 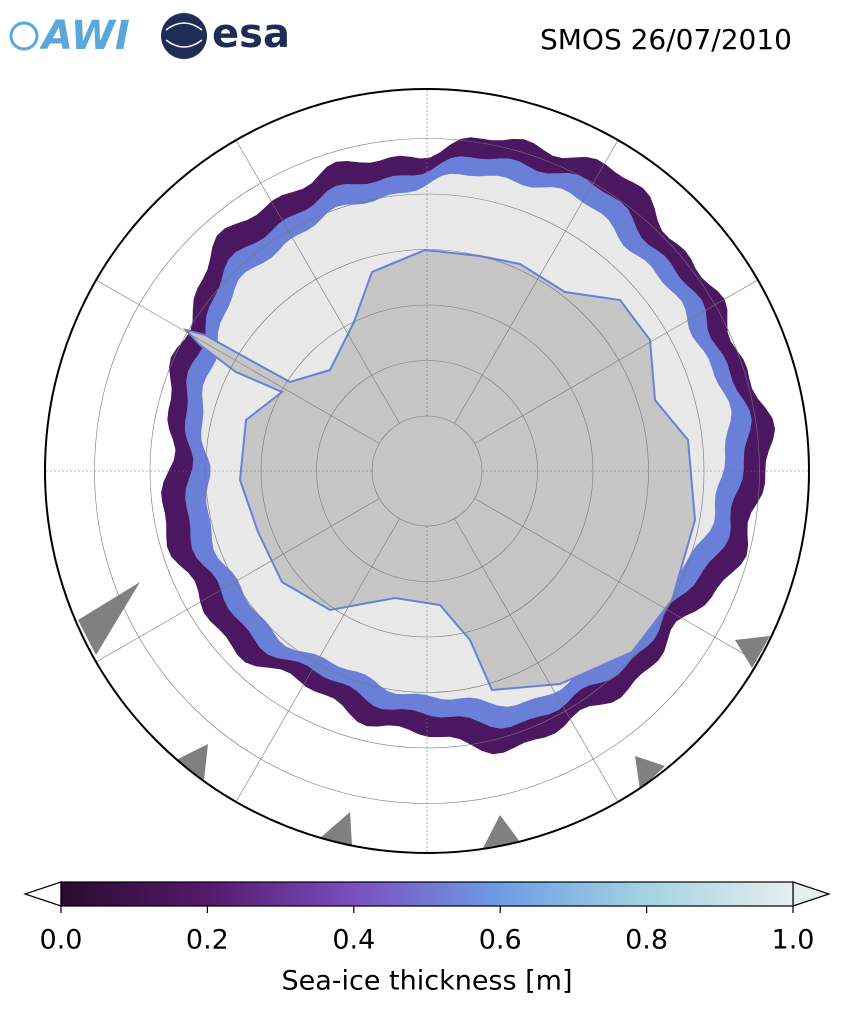 What do you see at coordinates (500, 940) in the screenshot?
I see `colorbar-tick-label: 0.6` at bounding box center [500, 940].